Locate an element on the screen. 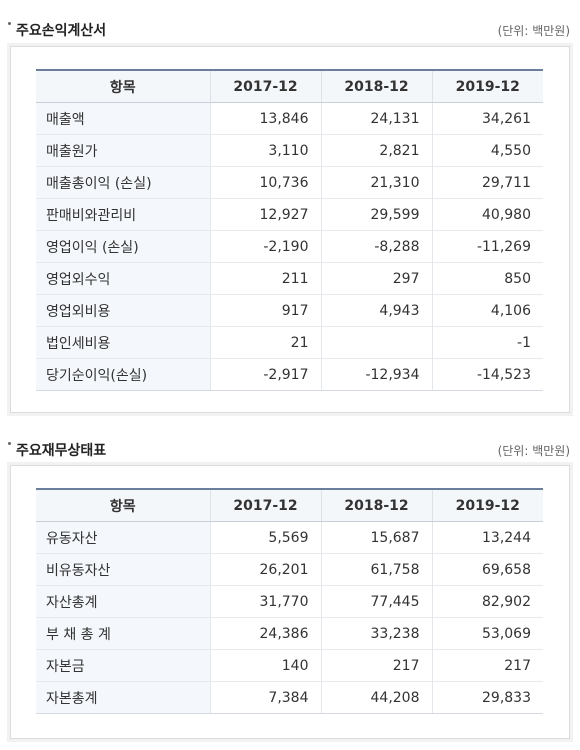  table-row: 당기순이익(손실) -2,917 -12,934 -14,523 is located at coordinates (289, 374).